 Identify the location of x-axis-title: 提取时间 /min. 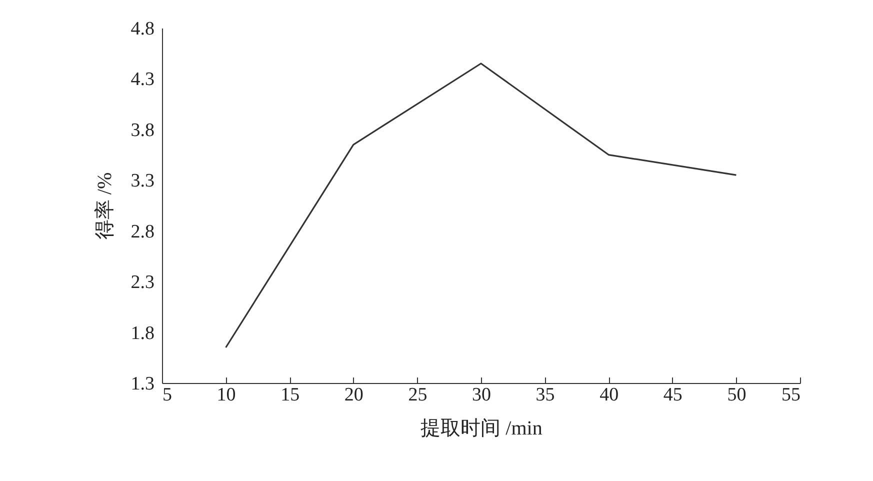
(481, 429).